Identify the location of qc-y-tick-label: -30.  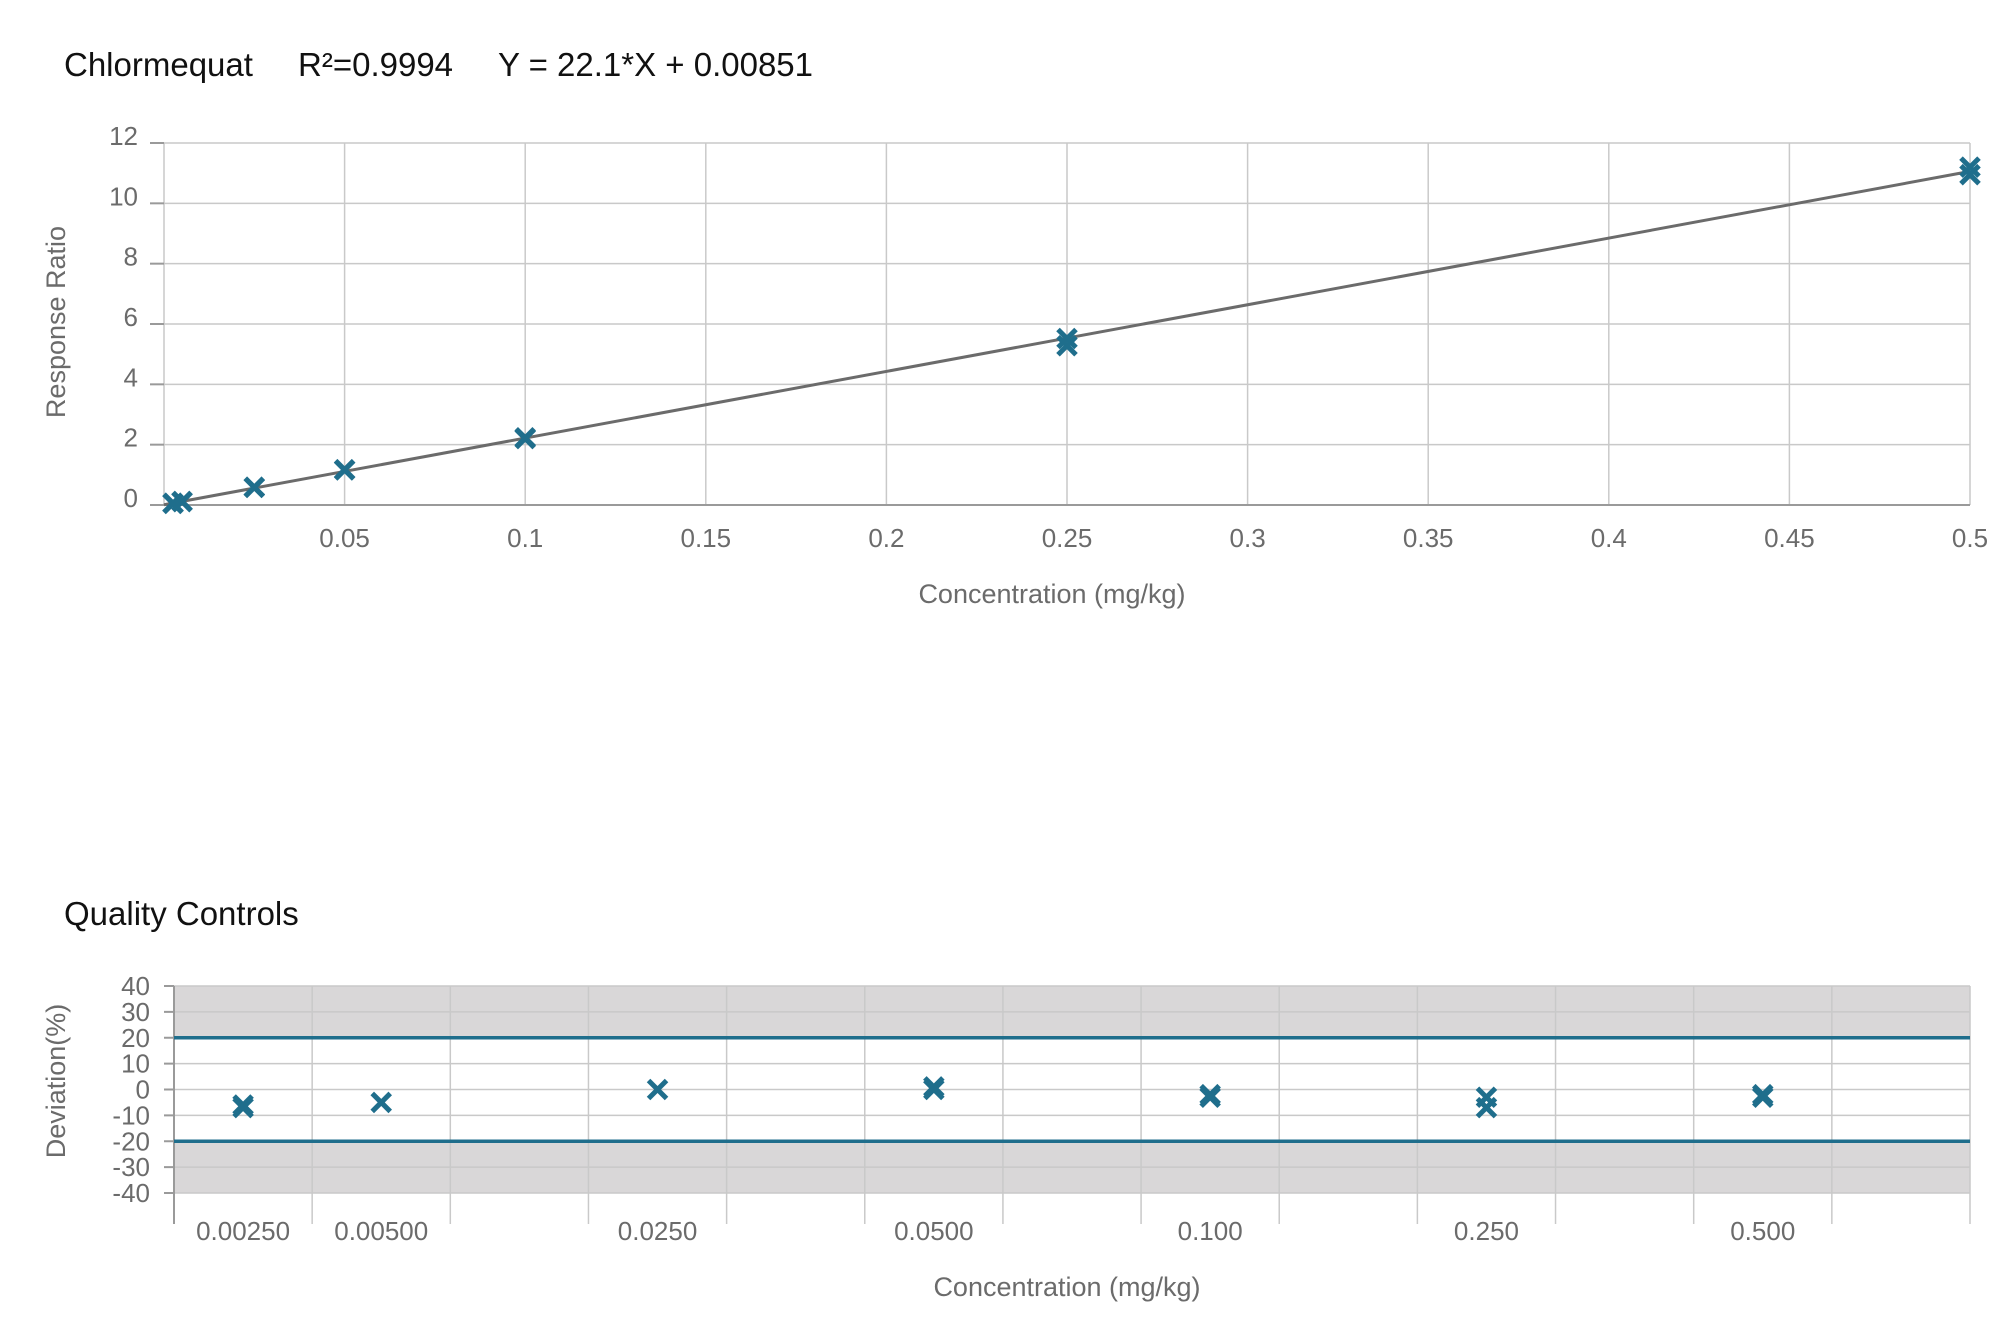
(131, 1167).